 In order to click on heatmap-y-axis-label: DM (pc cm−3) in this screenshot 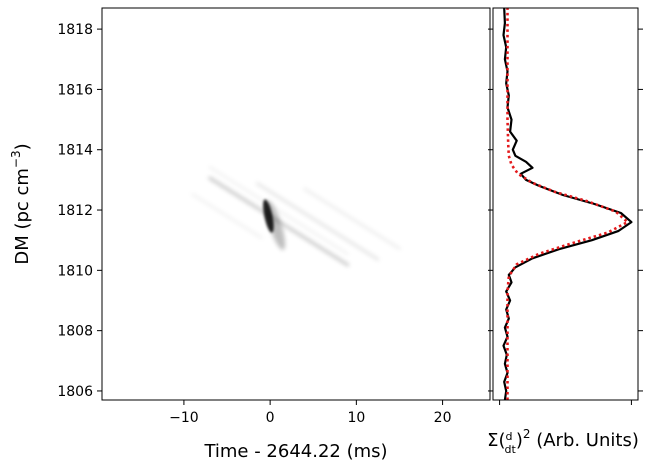, I will do `click(21, 203)`.